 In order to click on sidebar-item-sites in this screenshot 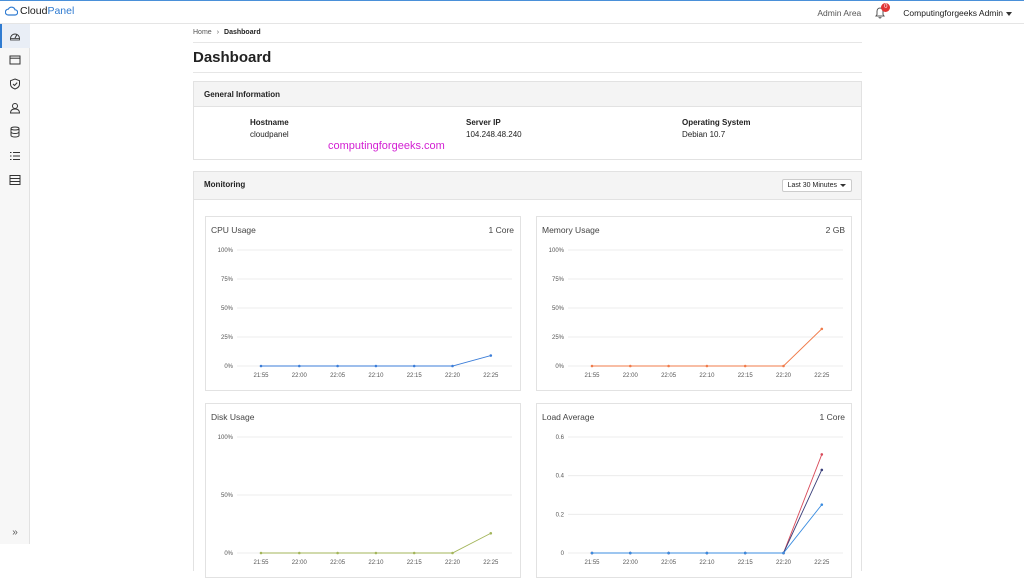, I will do `click(15, 60)`.